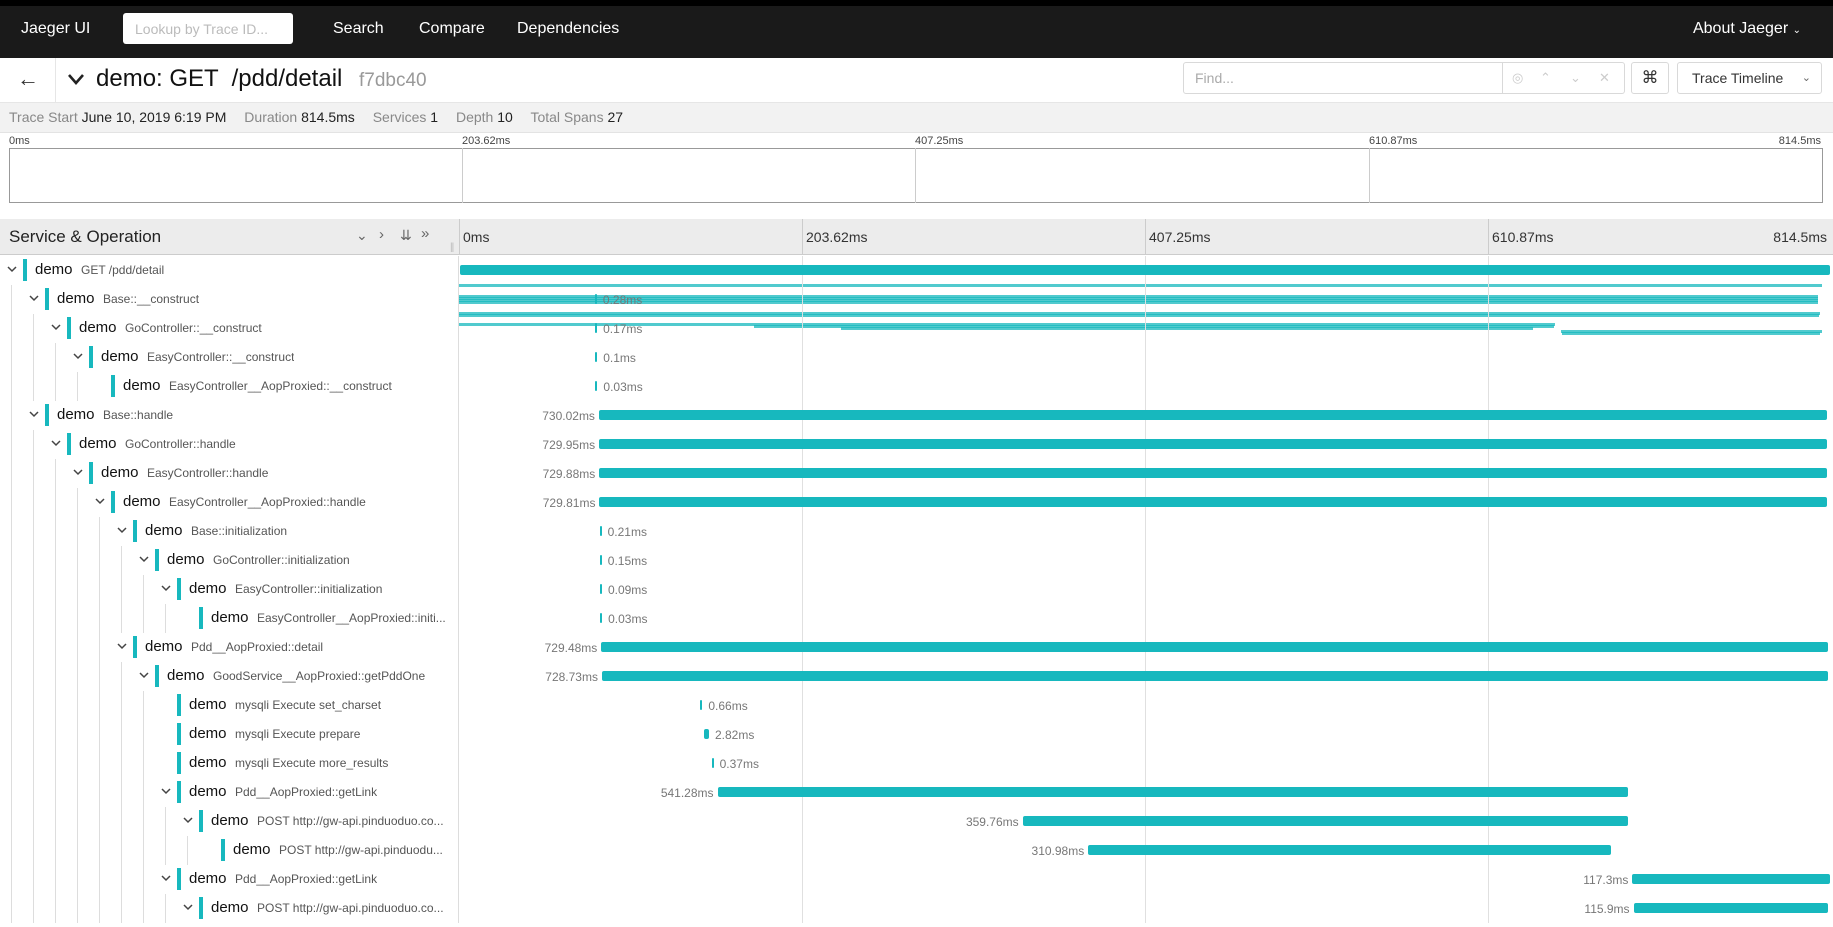 This screenshot has width=1833, height=927. I want to click on view-mode-select: Trace Timeline ⌄, so click(1749, 78).